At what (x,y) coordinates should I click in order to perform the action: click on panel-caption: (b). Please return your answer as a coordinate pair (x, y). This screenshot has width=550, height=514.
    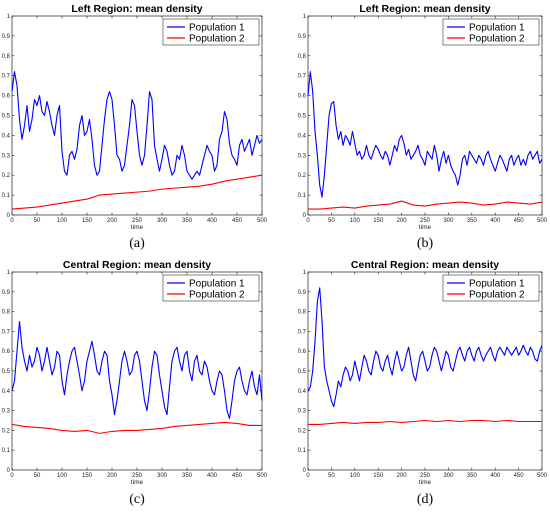
    Looking at the image, I should click on (425, 243).